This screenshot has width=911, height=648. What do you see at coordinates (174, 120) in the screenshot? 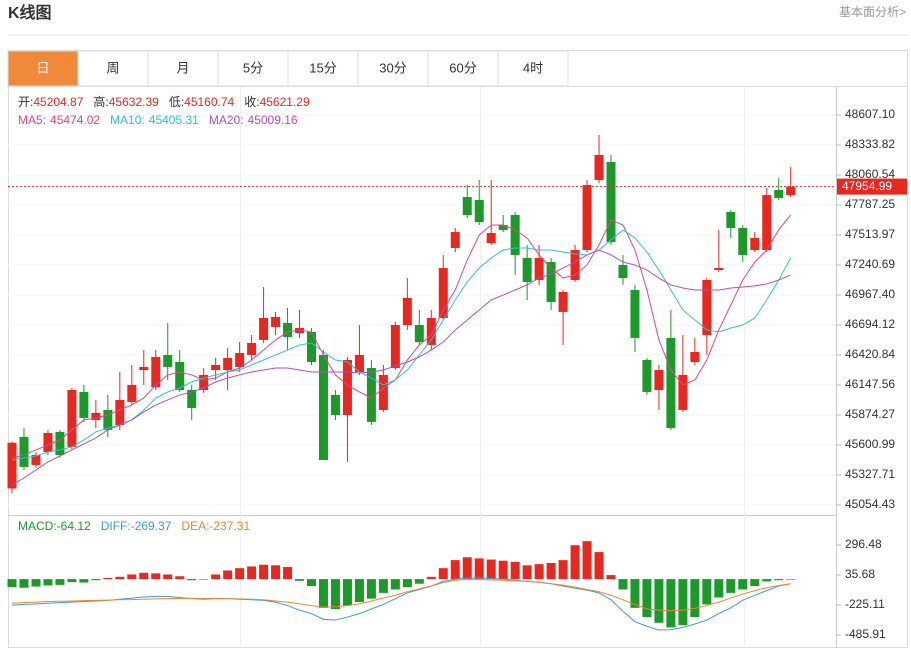
I see `info-text: 45405.31` at bounding box center [174, 120].